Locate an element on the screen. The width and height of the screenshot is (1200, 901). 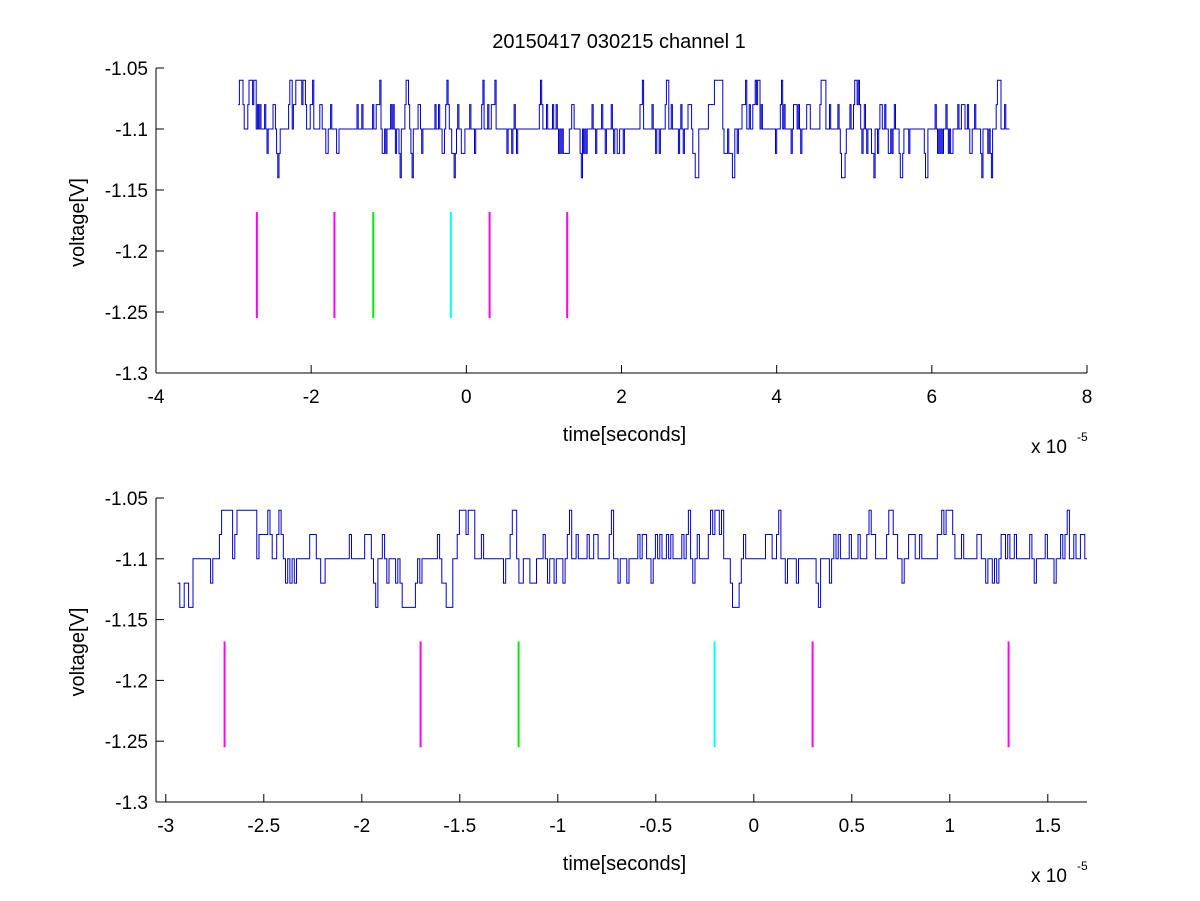
x-tick-label: -4 is located at coordinates (156, 397).